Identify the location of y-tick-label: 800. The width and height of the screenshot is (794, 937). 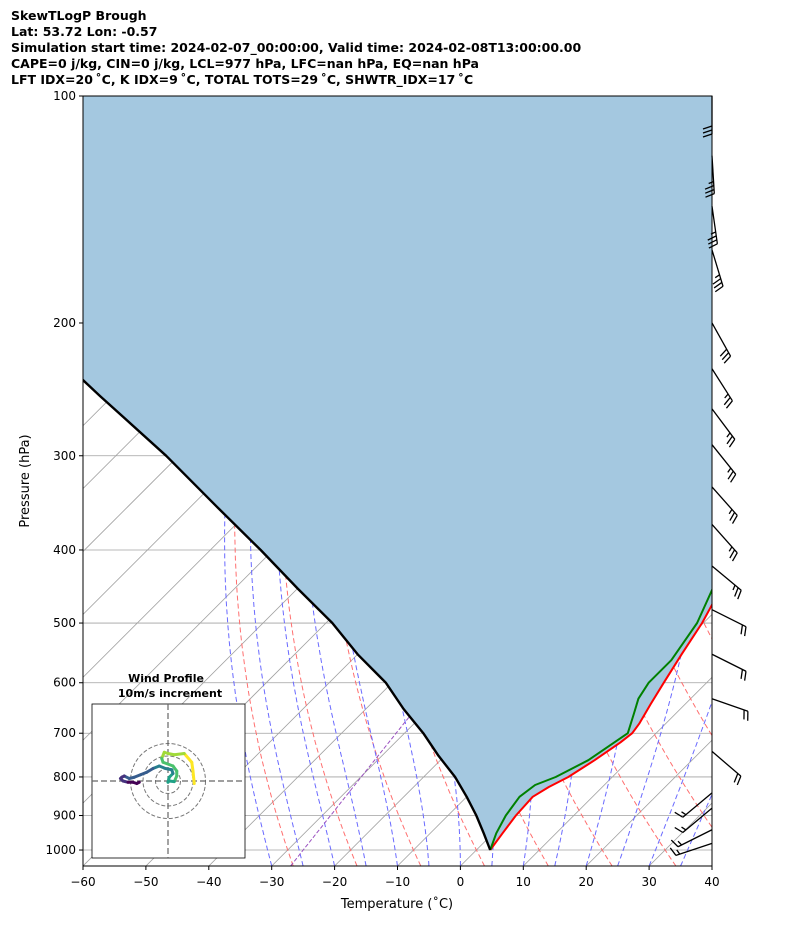
(64, 777).